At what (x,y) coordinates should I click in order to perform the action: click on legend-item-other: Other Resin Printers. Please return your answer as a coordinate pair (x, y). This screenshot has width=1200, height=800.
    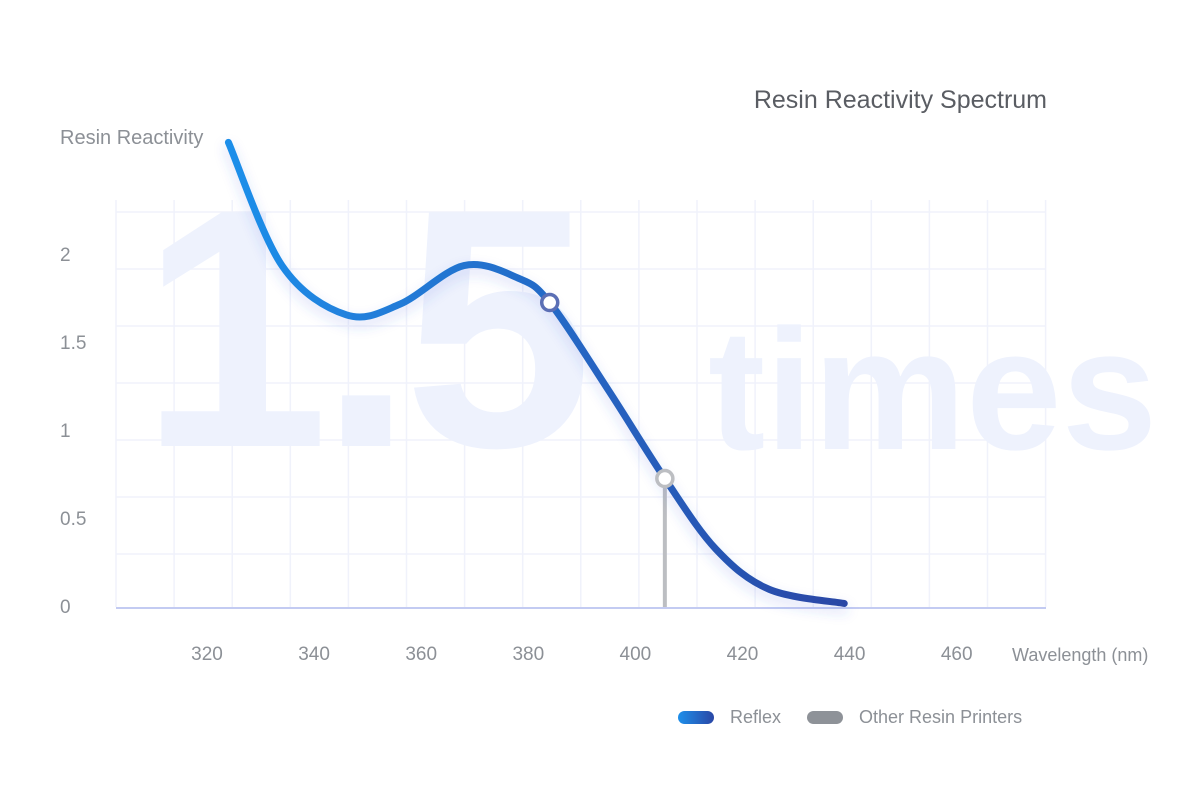
    Looking at the image, I should click on (914, 717).